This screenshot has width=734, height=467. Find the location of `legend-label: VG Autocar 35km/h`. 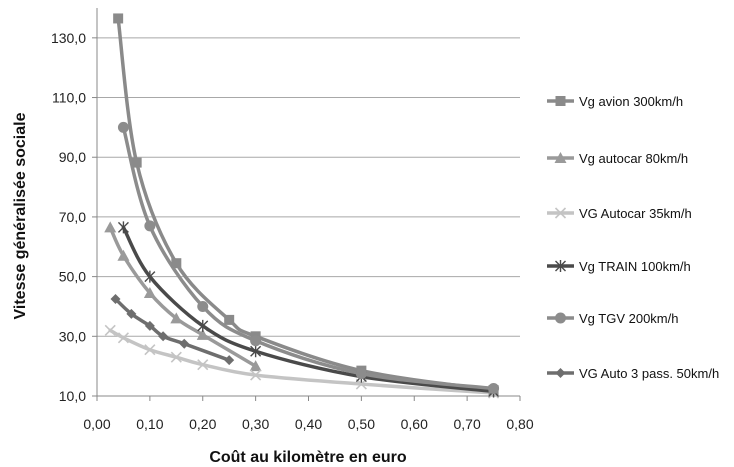

legend-label: VG Autocar 35km/h is located at coordinates (635, 213).